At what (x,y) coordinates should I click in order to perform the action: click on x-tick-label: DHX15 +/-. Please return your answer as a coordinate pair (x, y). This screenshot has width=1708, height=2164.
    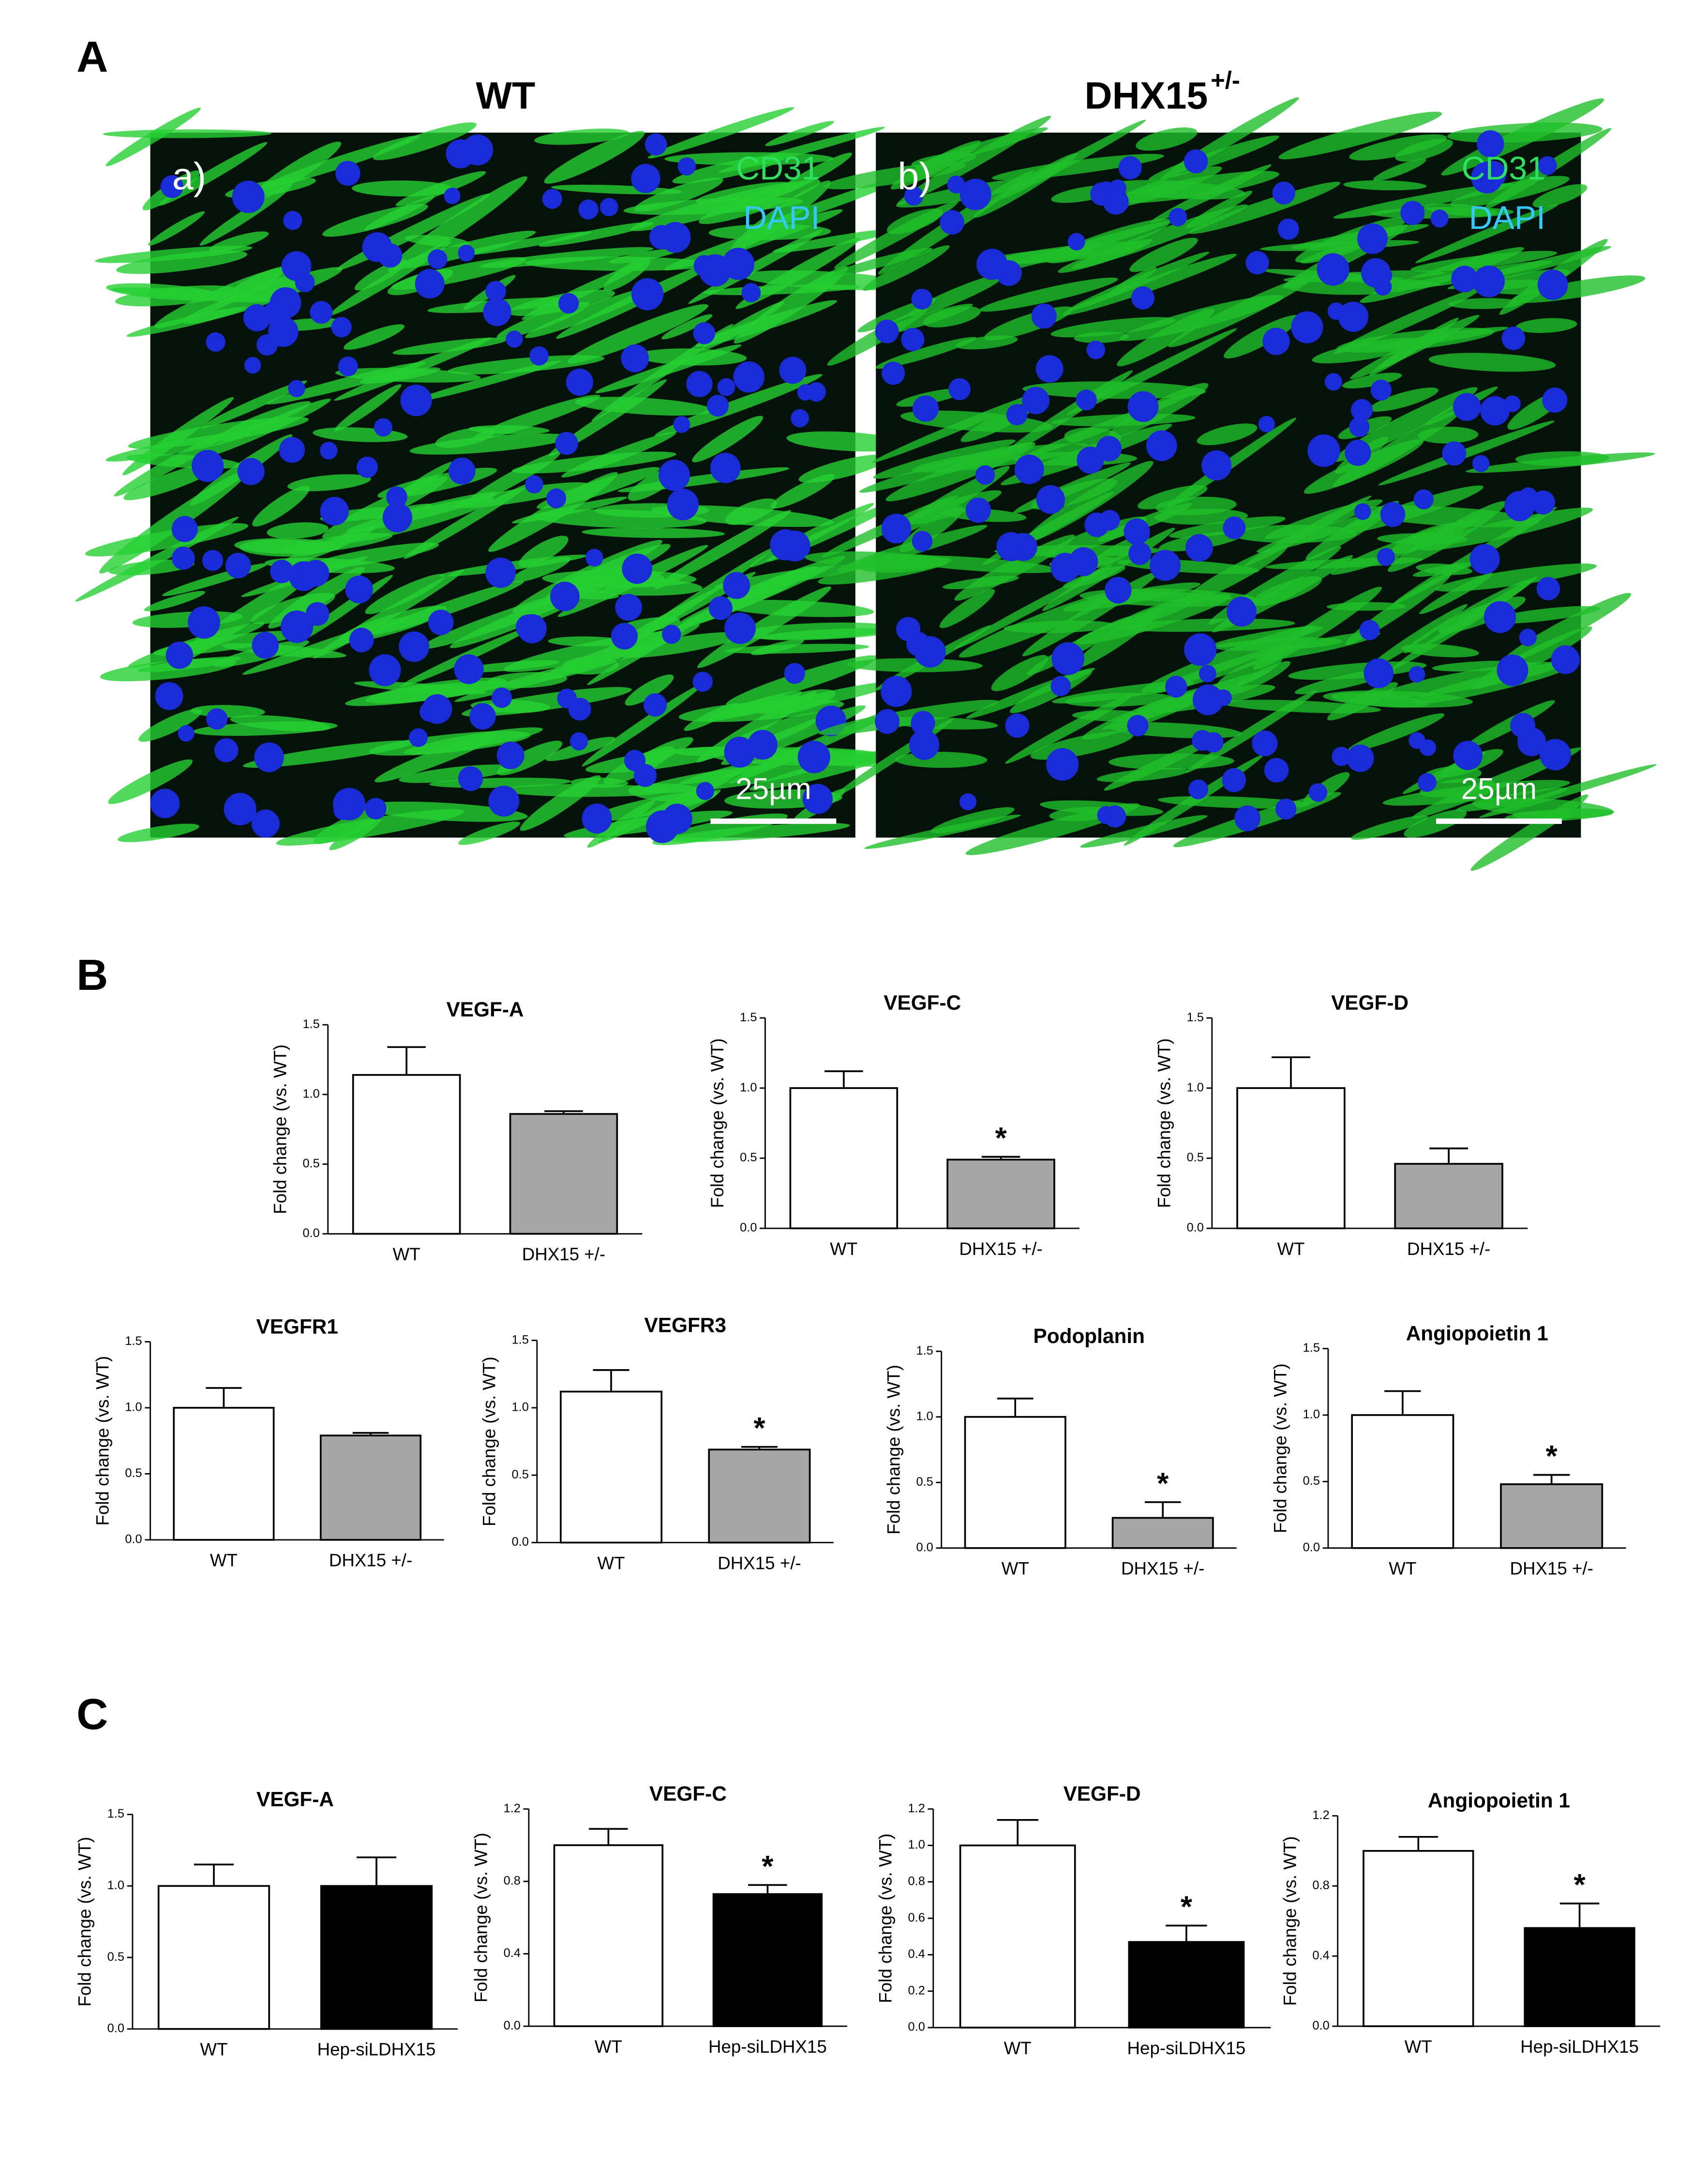
    Looking at the image, I should click on (1000, 1249).